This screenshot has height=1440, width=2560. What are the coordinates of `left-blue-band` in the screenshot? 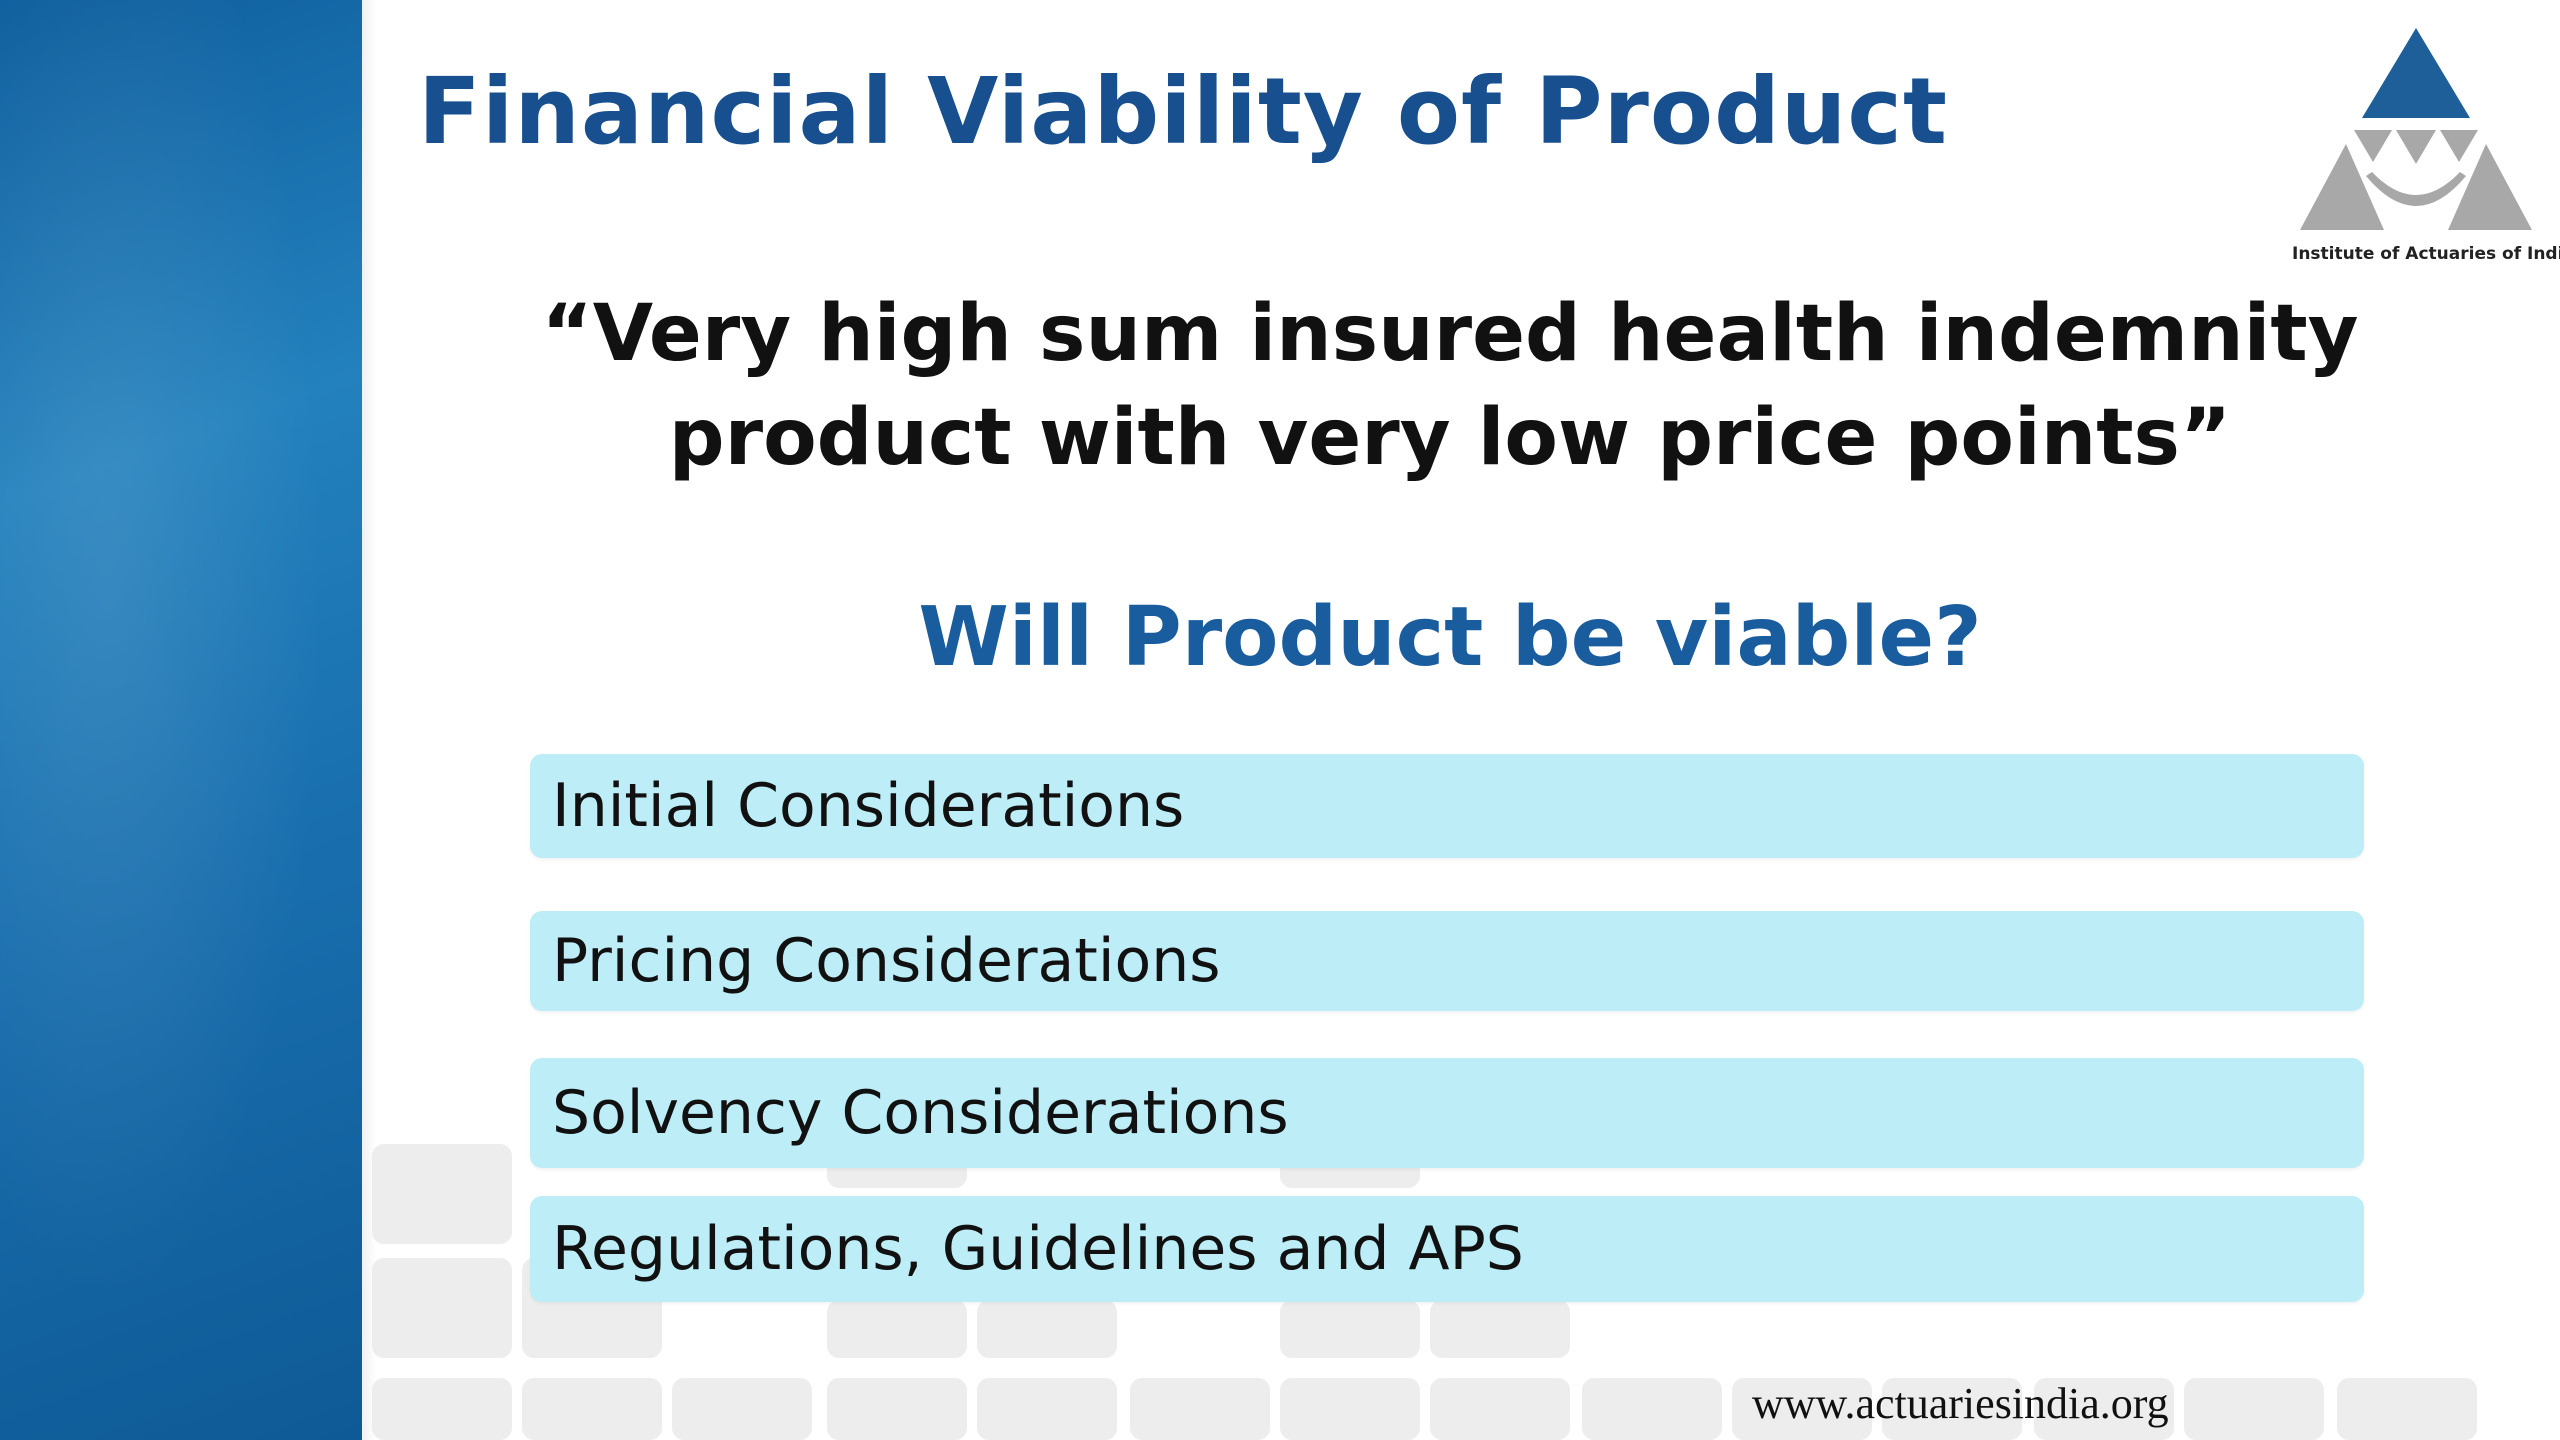 It's located at (181, 720).